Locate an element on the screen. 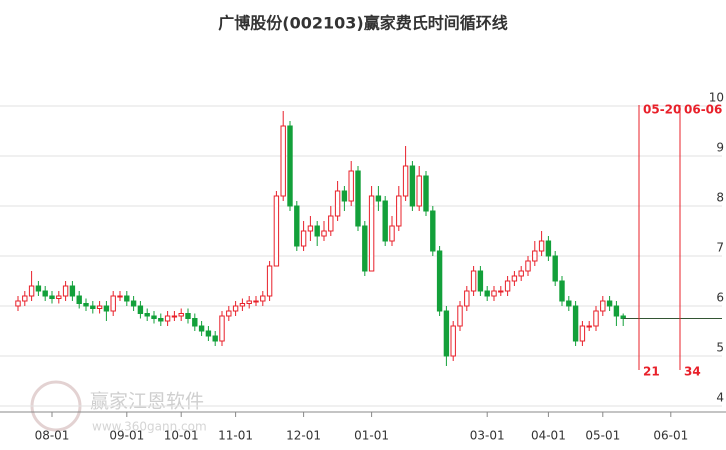  cycle-date: 06-06 is located at coordinates (703, 110).